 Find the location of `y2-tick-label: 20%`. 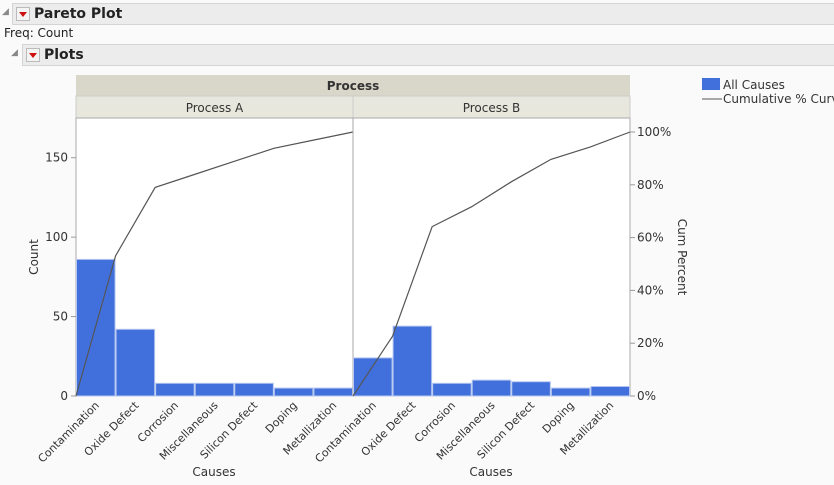

y2-tick-label: 20% is located at coordinates (650, 343).